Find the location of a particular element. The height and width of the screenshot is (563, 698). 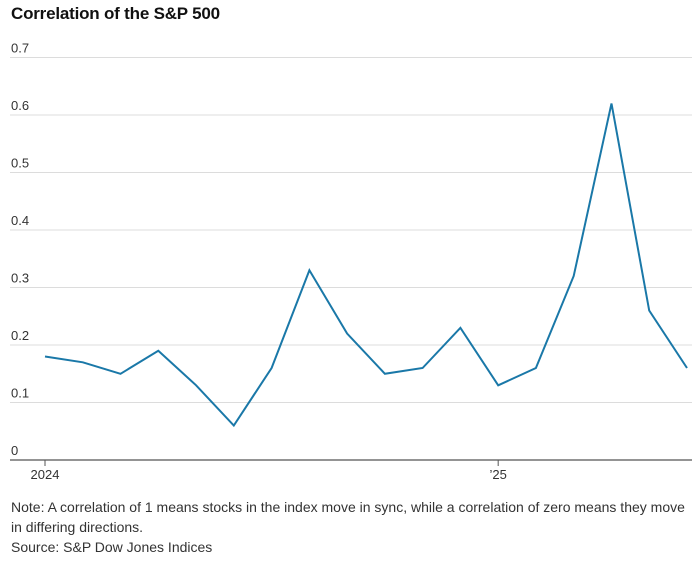

x-tick-label: ’25 is located at coordinates (497, 474).